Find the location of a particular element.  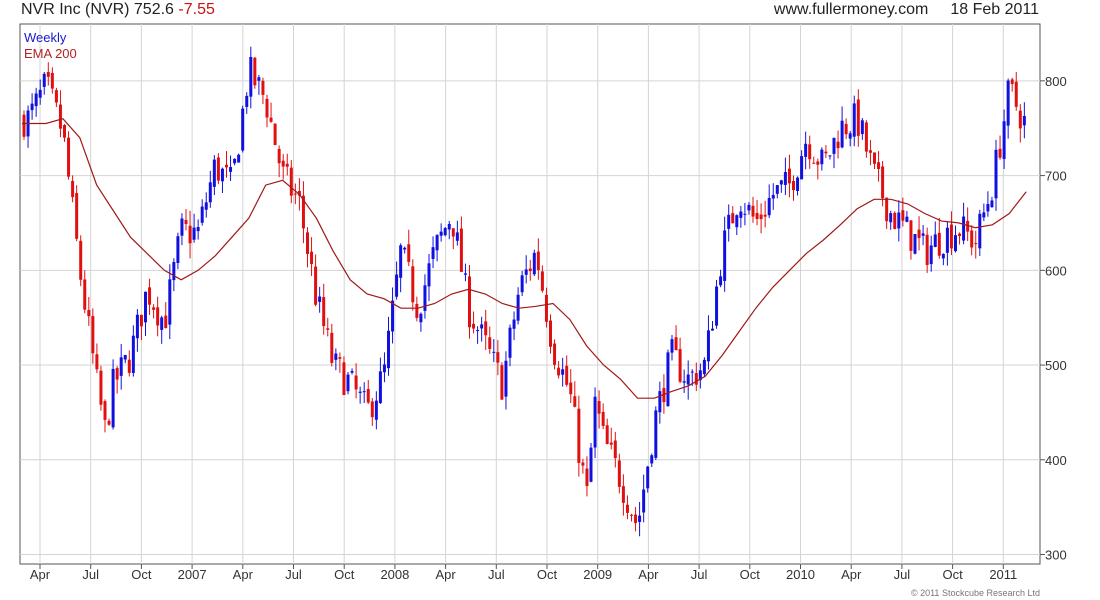

y-tick-label: 400 is located at coordinates (1056, 460).